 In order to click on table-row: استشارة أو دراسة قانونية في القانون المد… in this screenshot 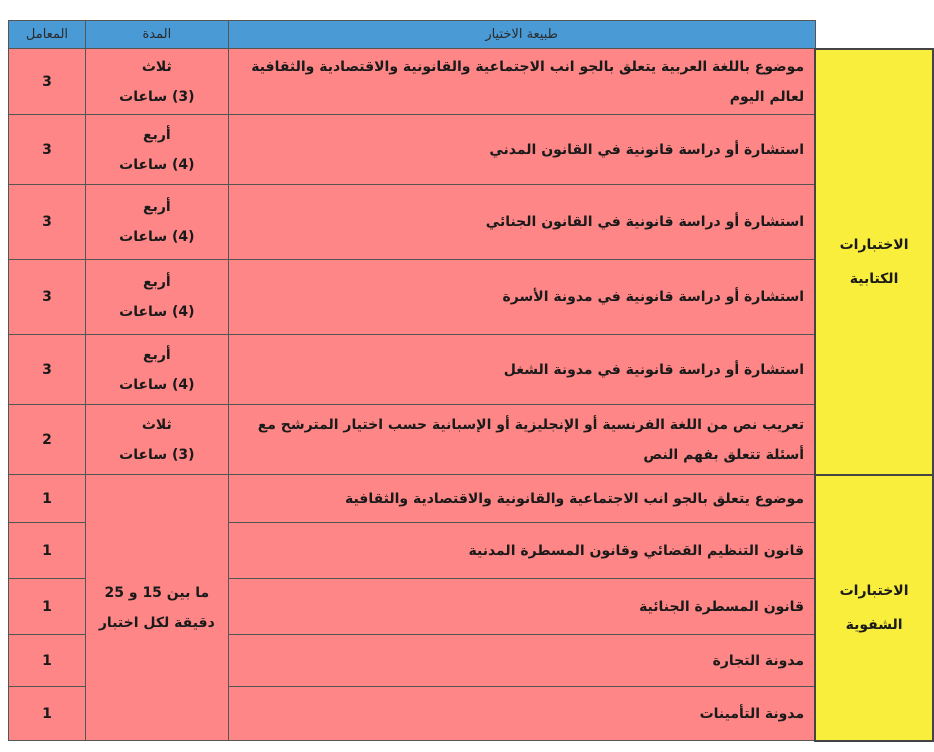, I will do `click(471, 149)`.